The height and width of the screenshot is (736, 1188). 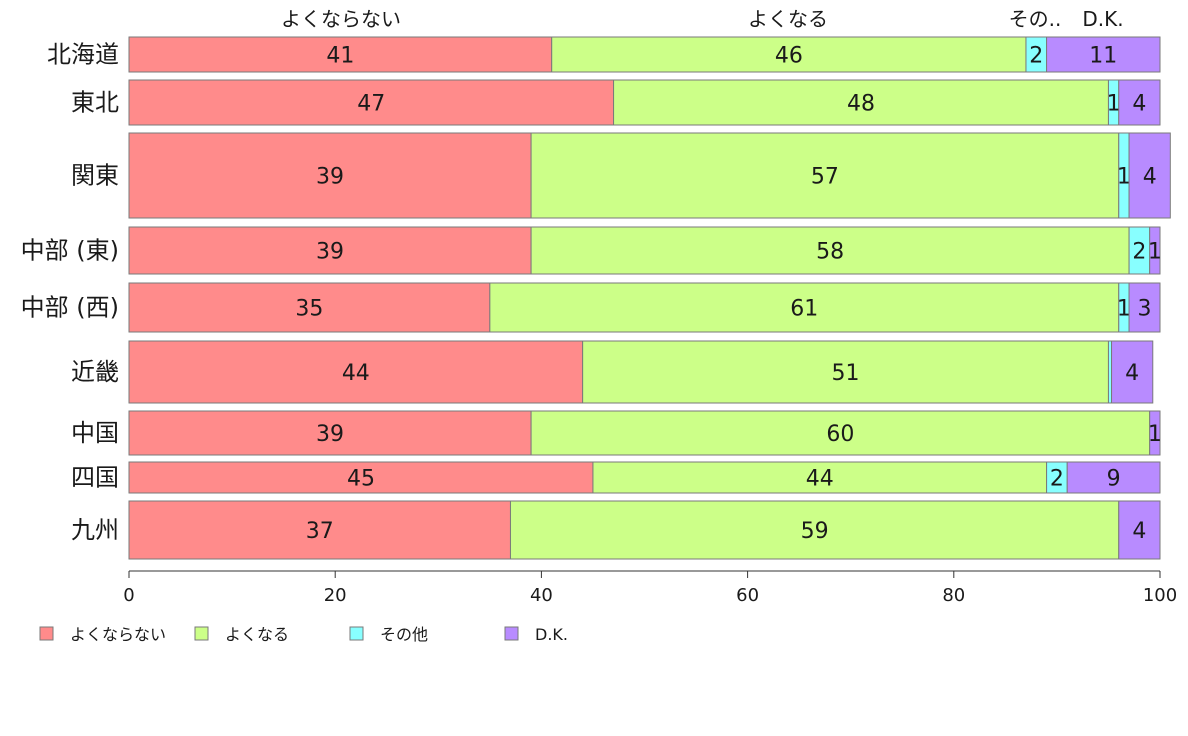 What do you see at coordinates (95, 103) in the screenshot?
I see `row-label: 東北` at bounding box center [95, 103].